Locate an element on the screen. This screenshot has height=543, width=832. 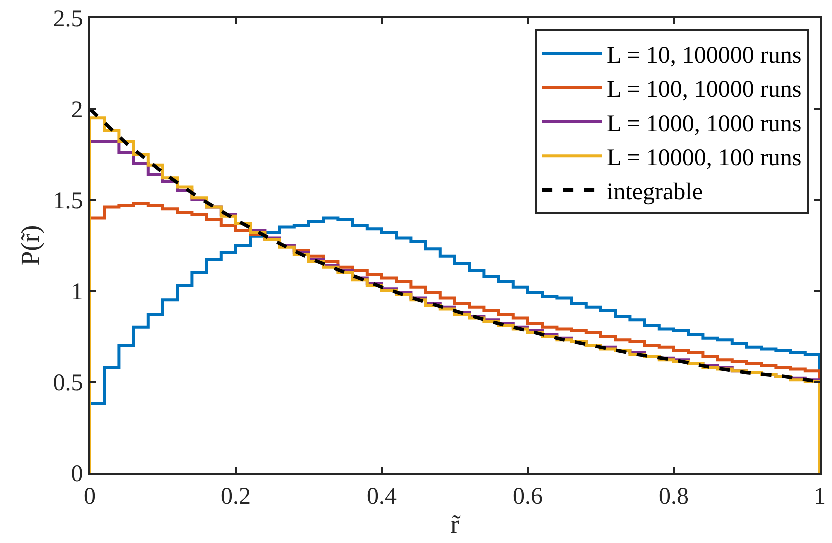
legend-label: integrable is located at coordinates (655, 193).